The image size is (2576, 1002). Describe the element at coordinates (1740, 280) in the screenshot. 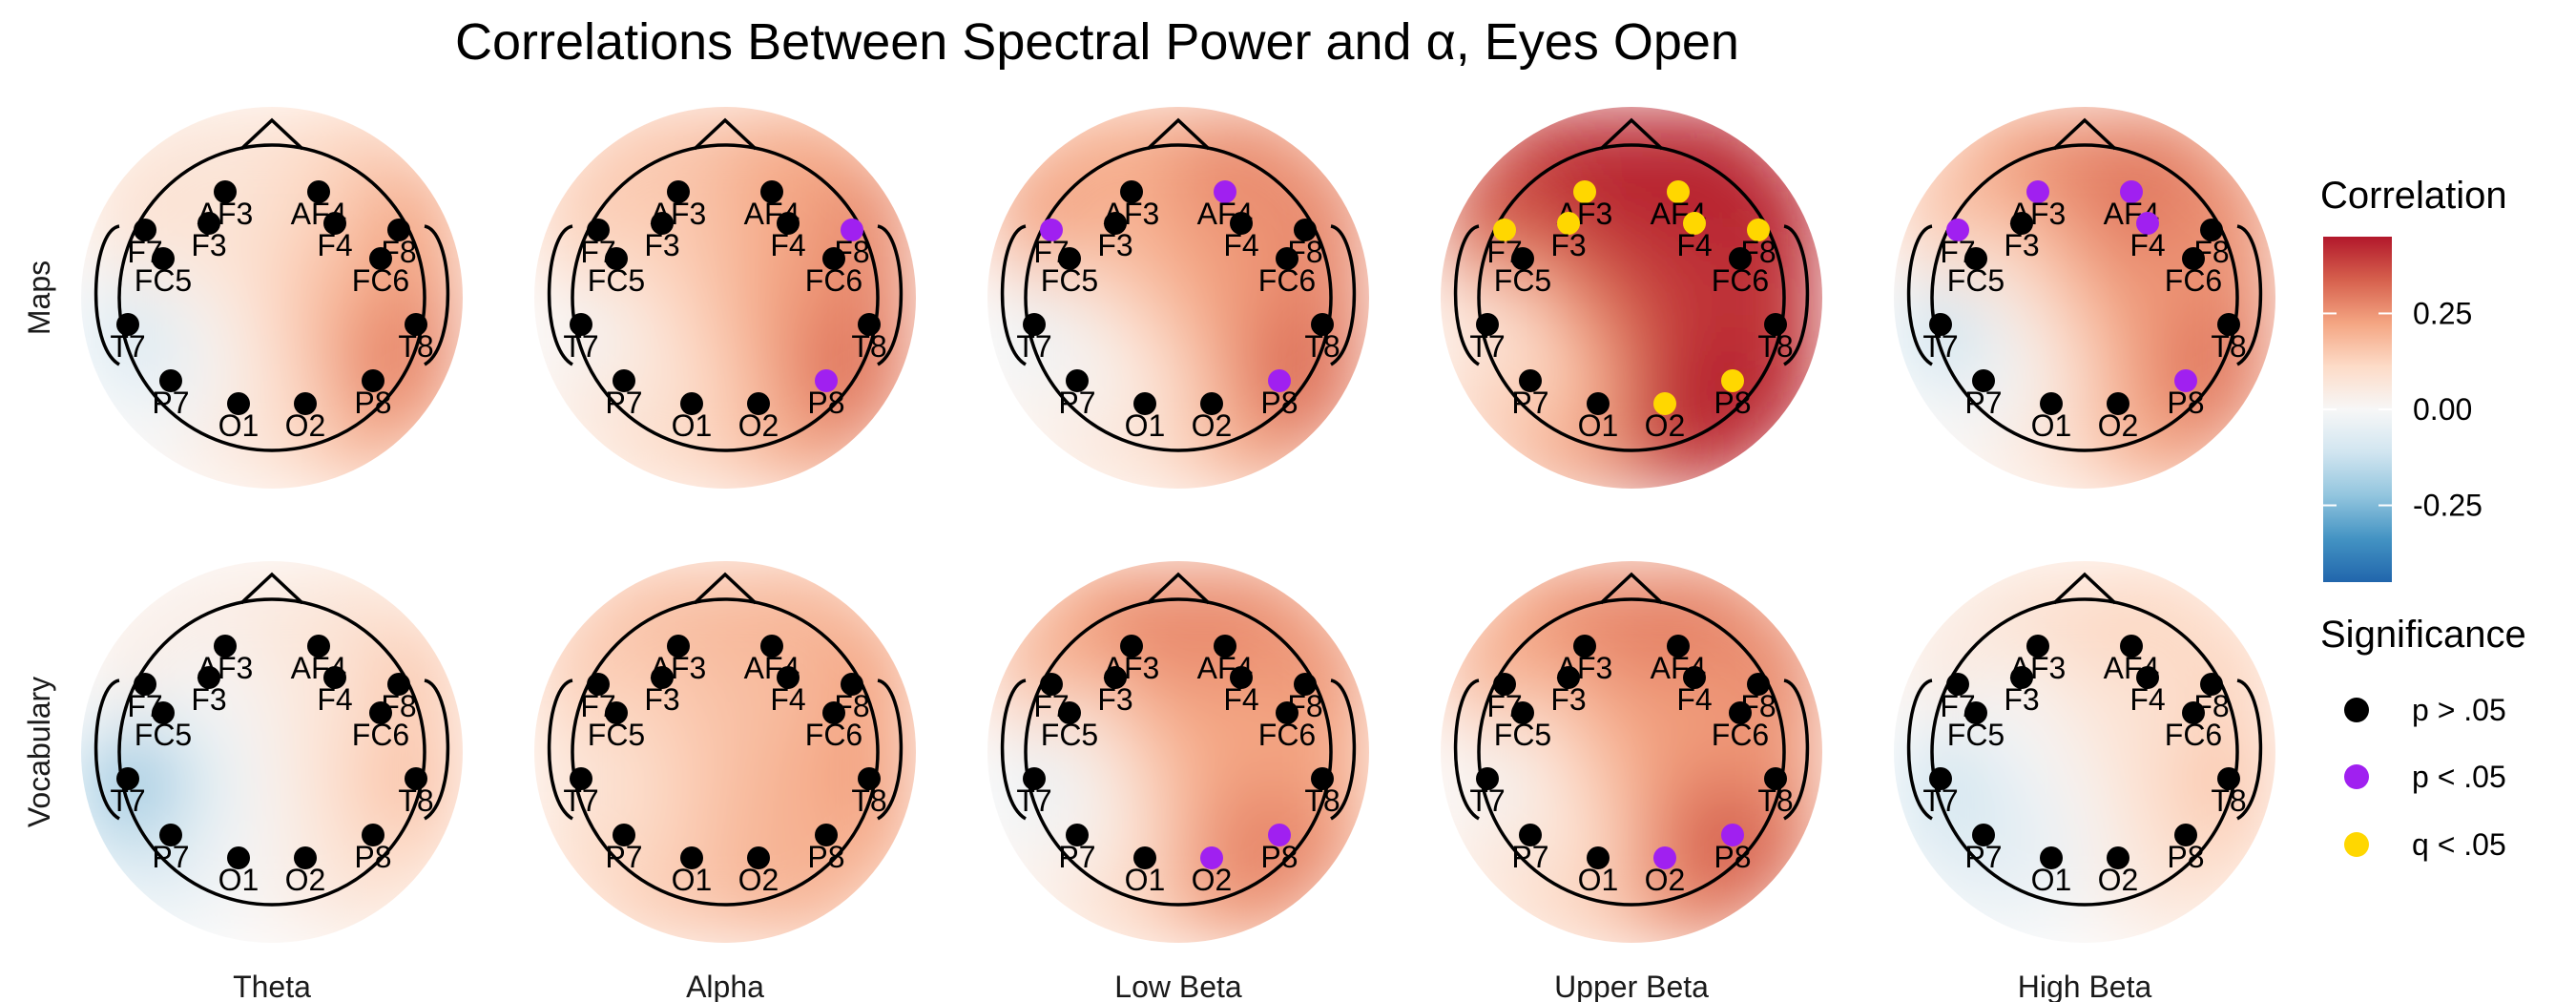

I see `electrode-label-fc6: FC6` at that location.